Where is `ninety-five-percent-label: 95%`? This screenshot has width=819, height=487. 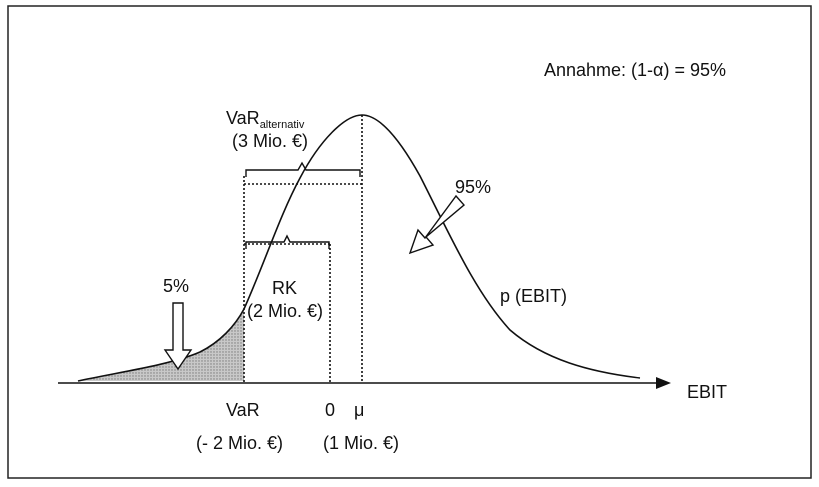 ninety-five-percent-label: 95% is located at coordinates (473, 187).